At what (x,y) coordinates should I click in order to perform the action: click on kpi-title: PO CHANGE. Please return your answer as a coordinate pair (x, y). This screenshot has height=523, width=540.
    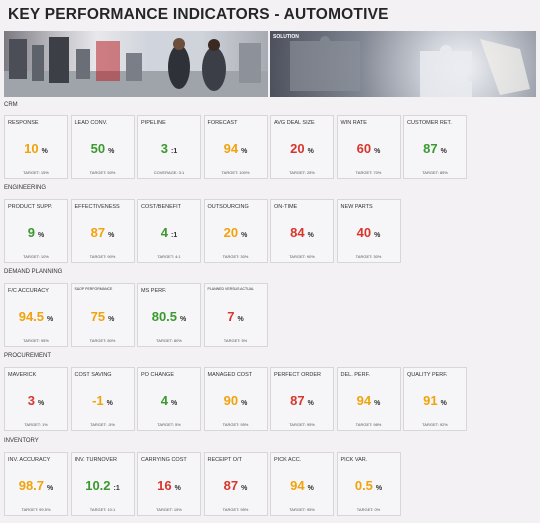
    Looking at the image, I should click on (158, 375).